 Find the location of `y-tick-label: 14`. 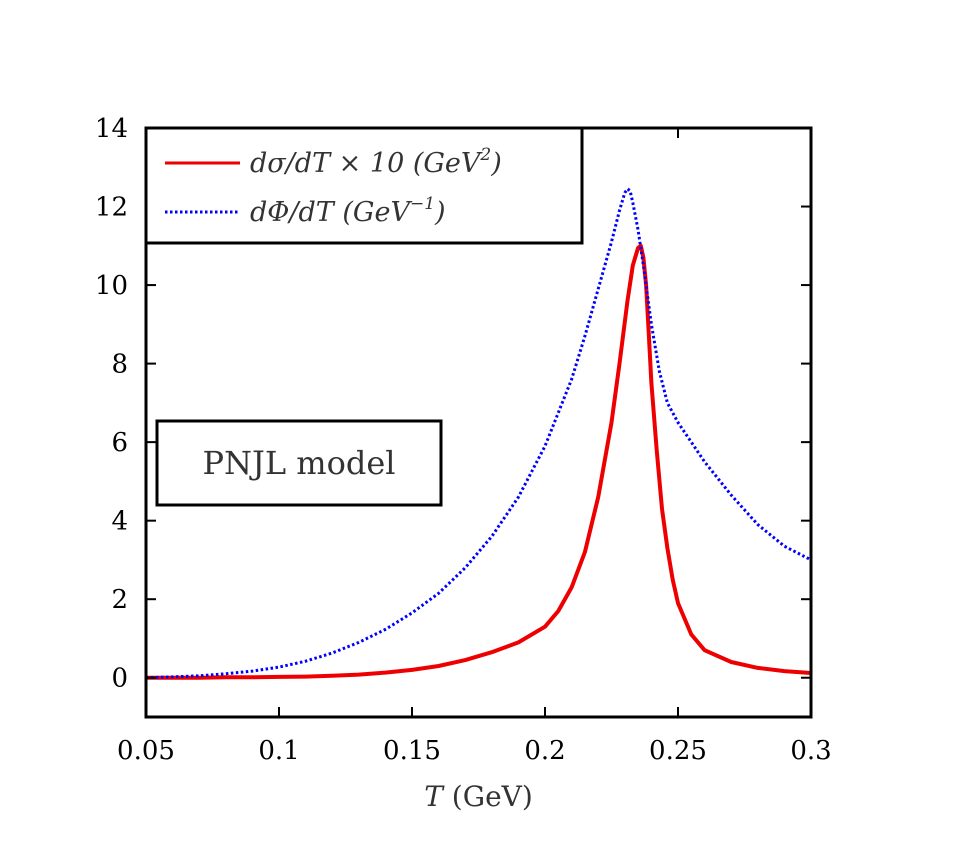

y-tick-label: 14 is located at coordinates (111, 129).